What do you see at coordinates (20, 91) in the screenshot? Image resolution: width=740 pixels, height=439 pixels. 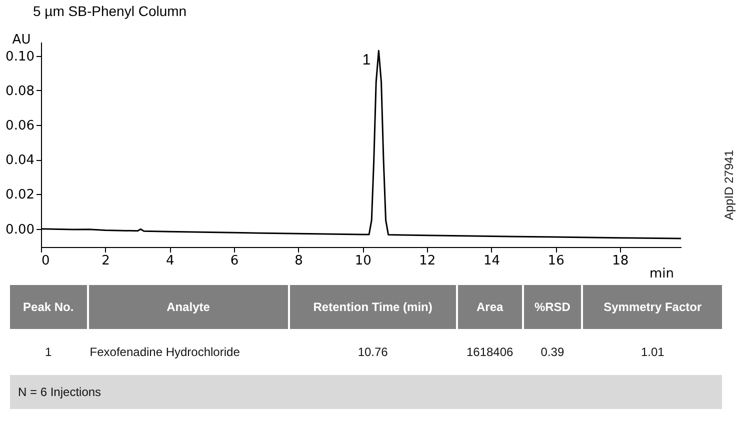 I see `y-tick-label: 0.08` at bounding box center [20, 91].